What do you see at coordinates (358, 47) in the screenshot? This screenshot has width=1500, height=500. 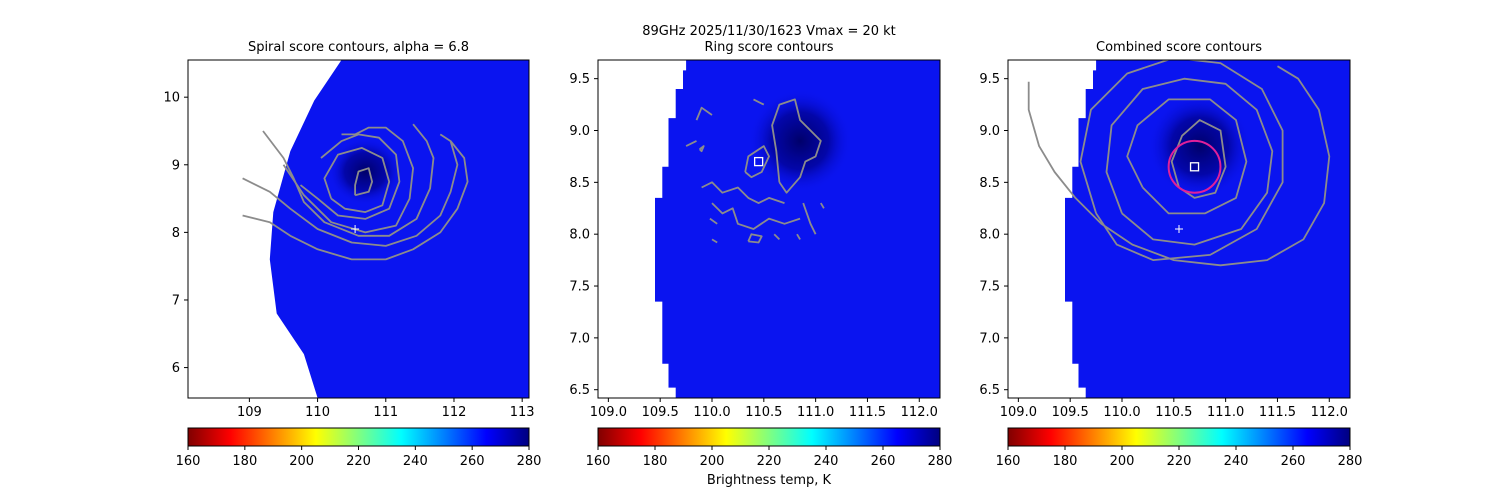 I see `panel-title: Spiral score contours, alpha = 6.8` at bounding box center [358, 47].